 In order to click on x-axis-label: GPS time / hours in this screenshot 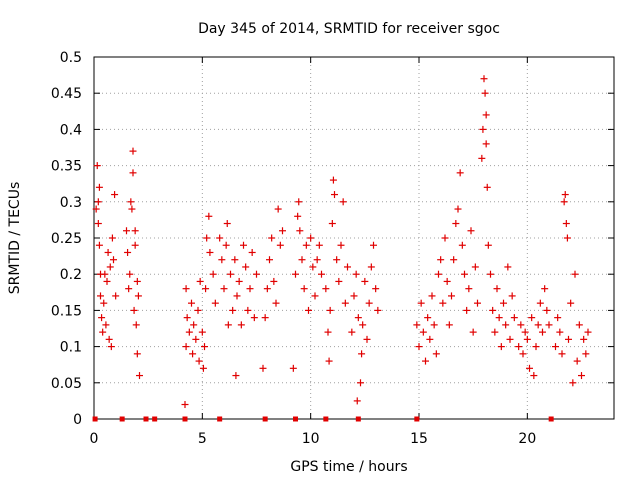, I will do `click(348, 467)`.